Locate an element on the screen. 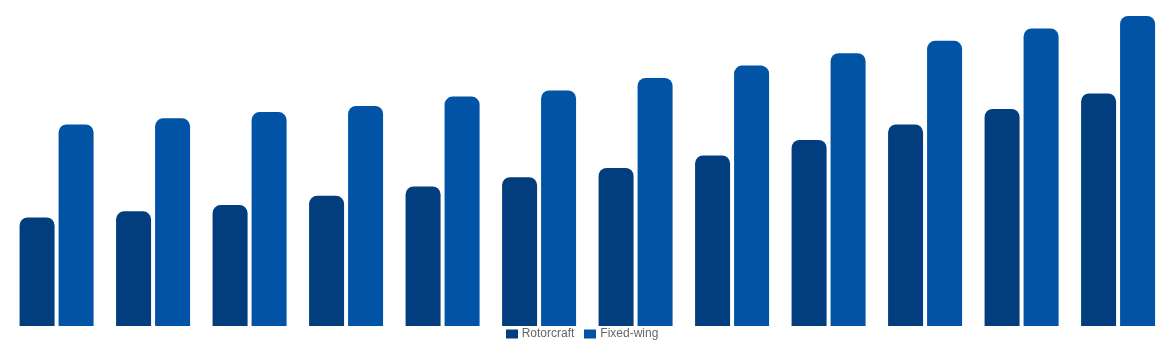  legend-label: Fixed-wing is located at coordinates (629, 333).